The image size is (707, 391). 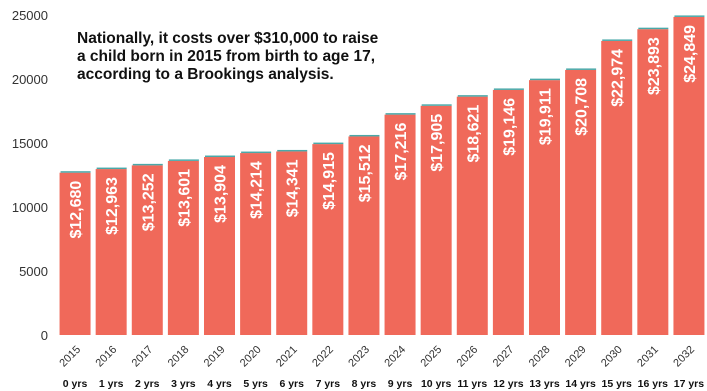 What do you see at coordinates (400, 225) in the screenshot?
I see `bar-2024` at bounding box center [400, 225].